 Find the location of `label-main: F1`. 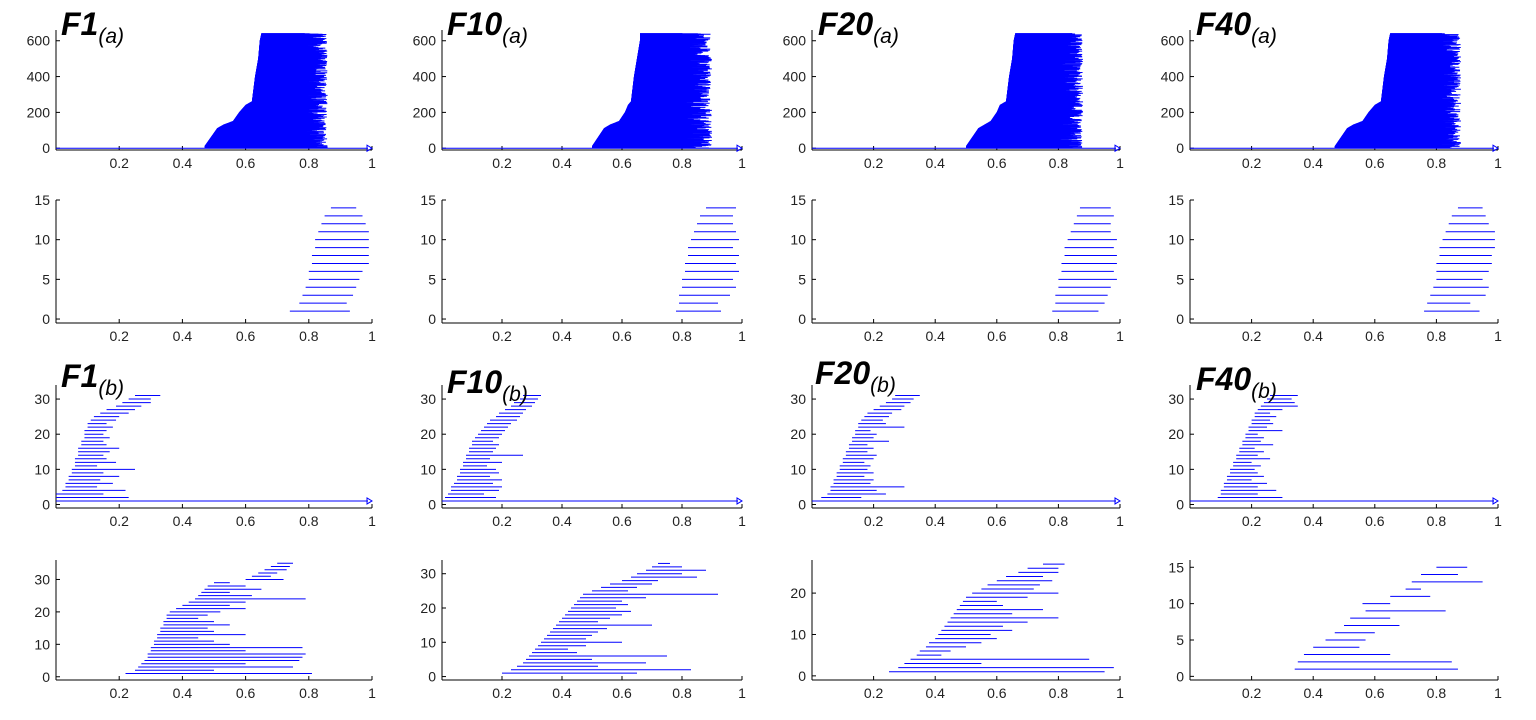

label-main: F1 is located at coordinates (80, 376).